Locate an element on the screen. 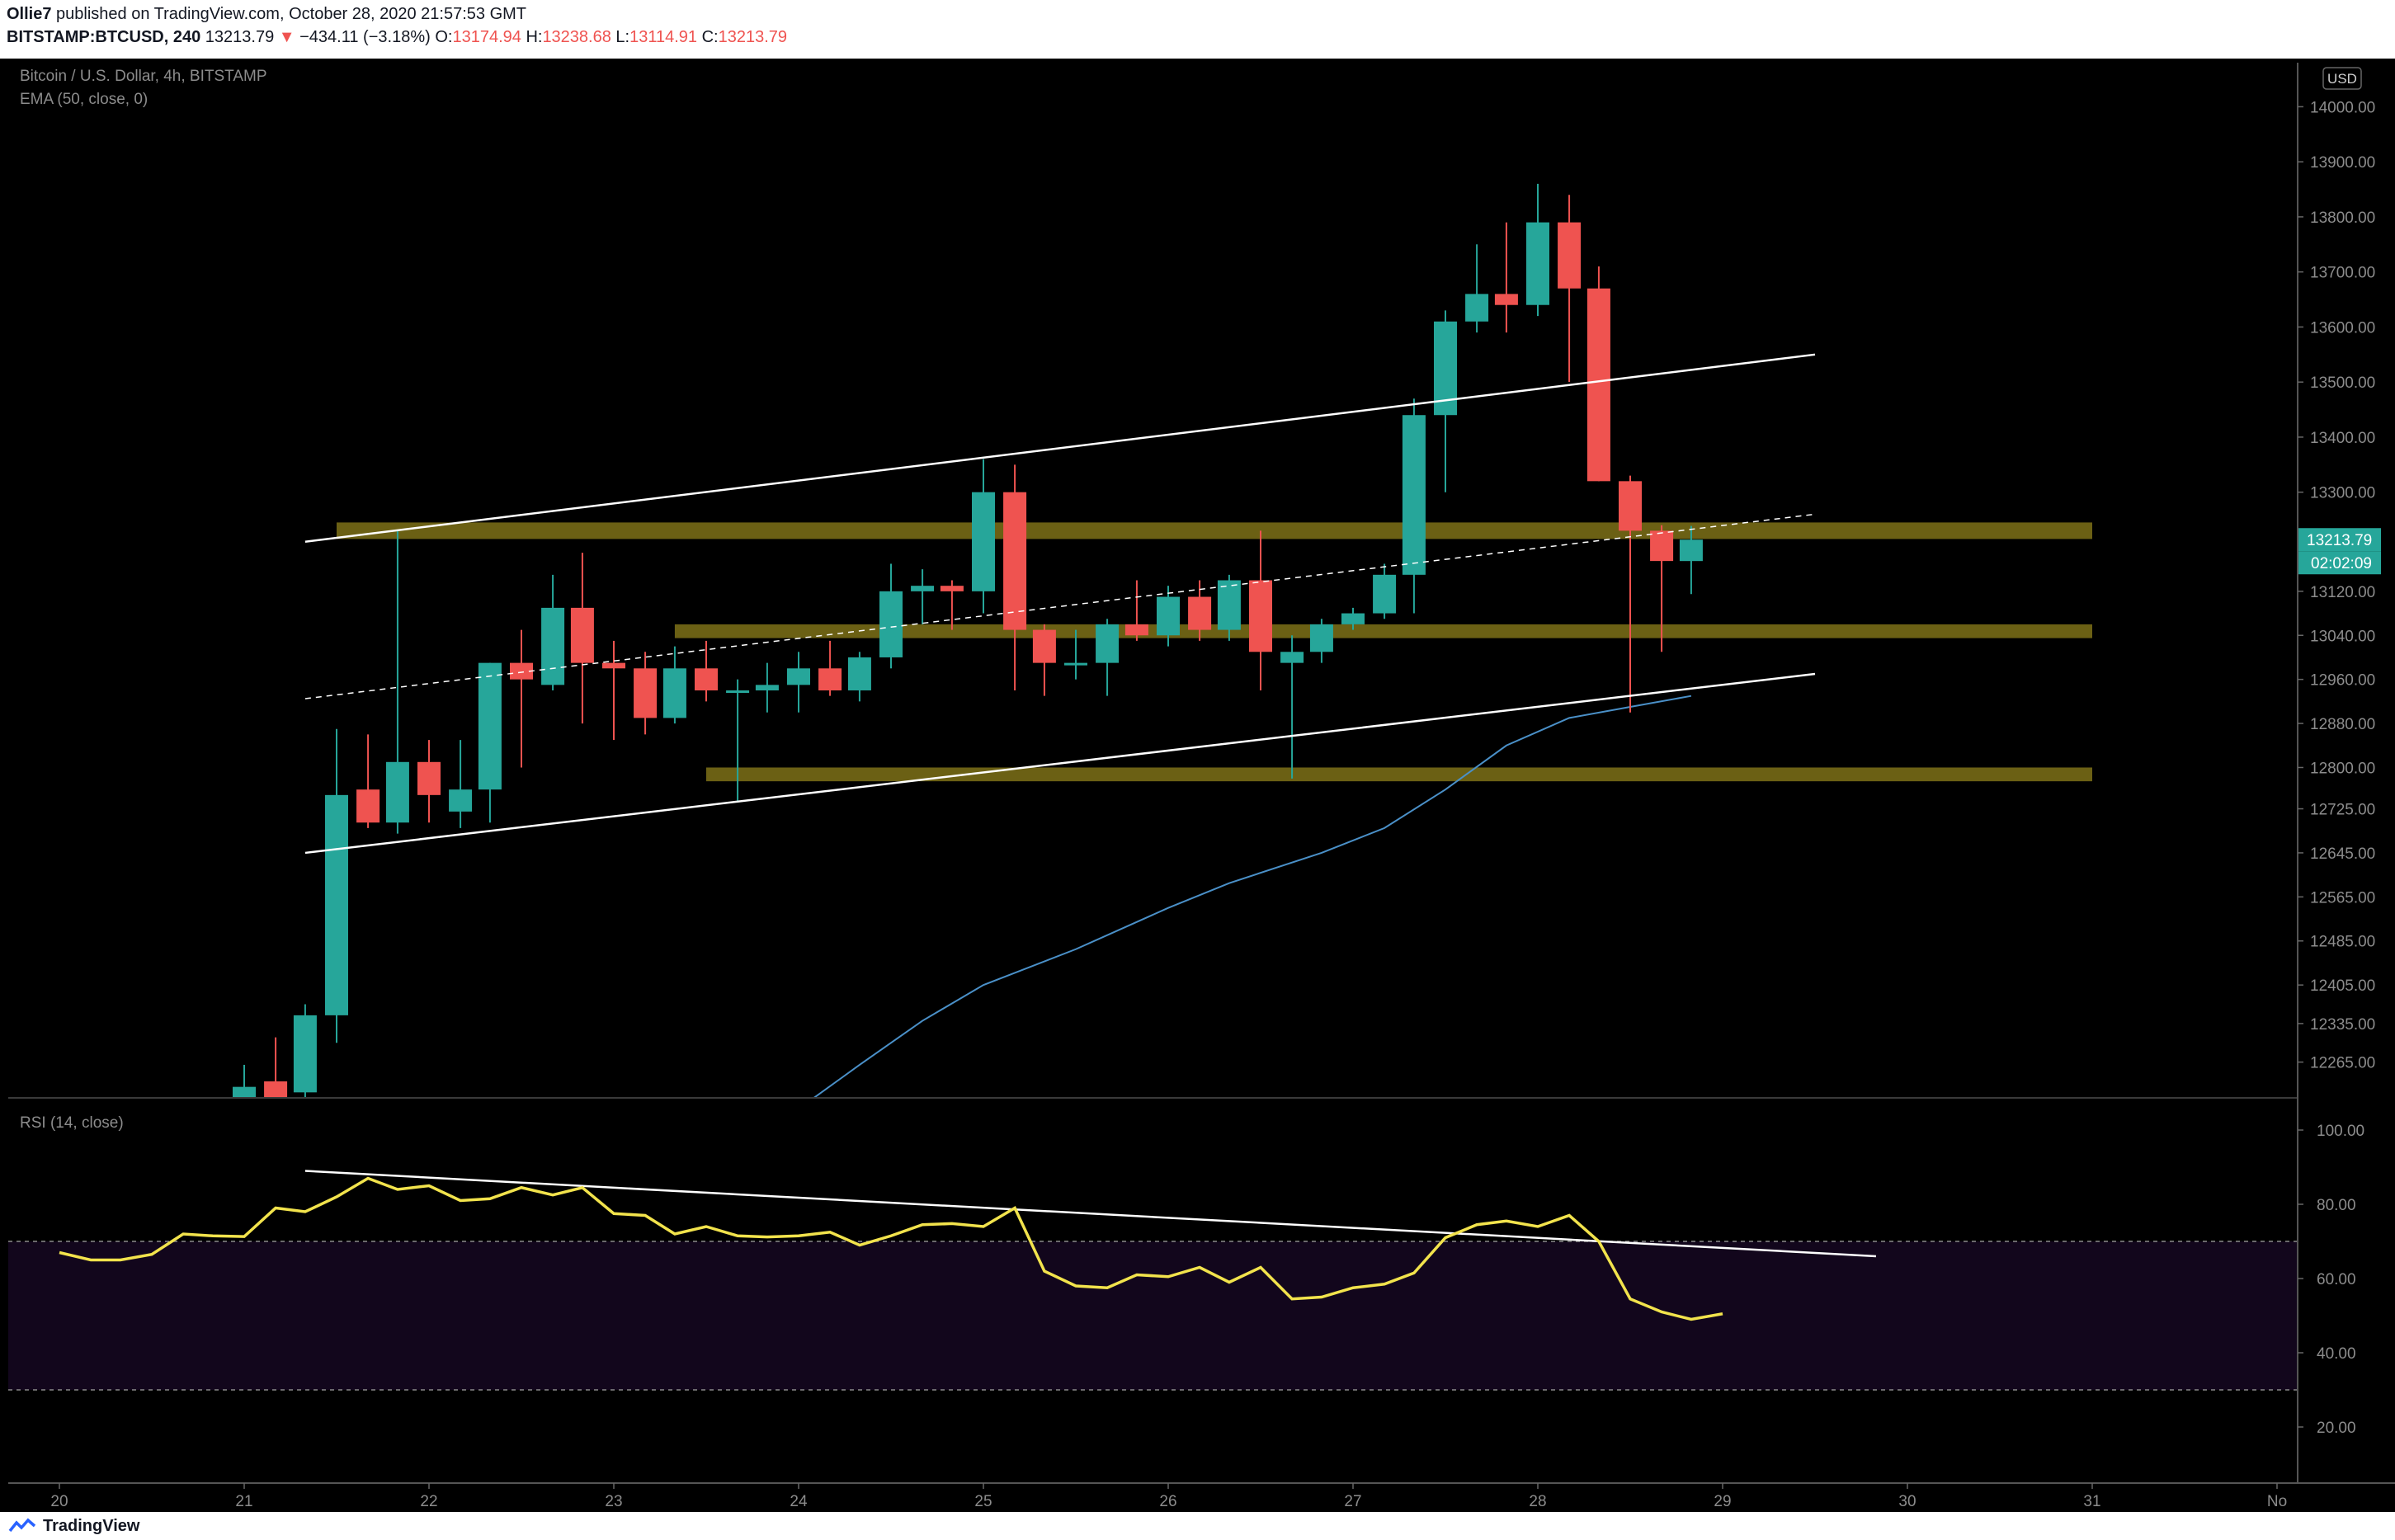 This screenshot has height=1540, width=2395. rsi-trendline is located at coordinates (1090, 1214).